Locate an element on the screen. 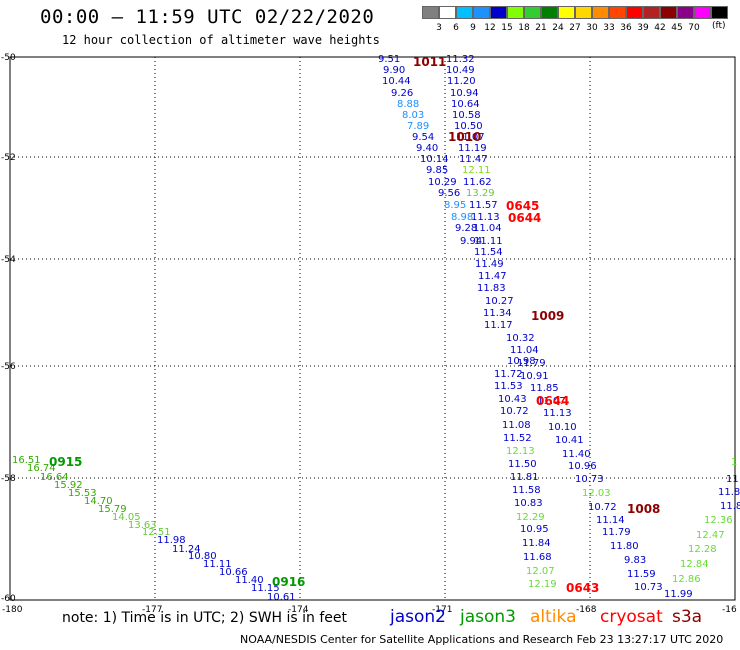  swh-value: 11.17 is located at coordinates (498, 325).